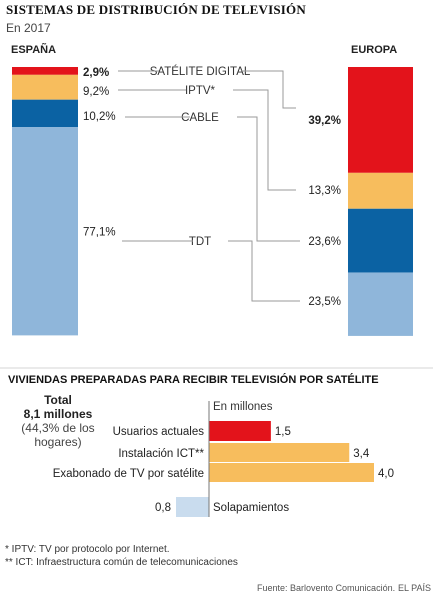 The width and height of the screenshot is (433, 600). I want to click on value-label-espana-2: 10,2%, so click(99, 117).